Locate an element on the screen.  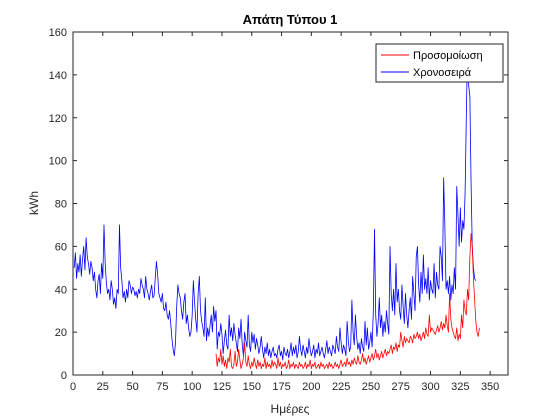
legend-label-simulation: Προσομοίωση is located at coordinates (448, 56).